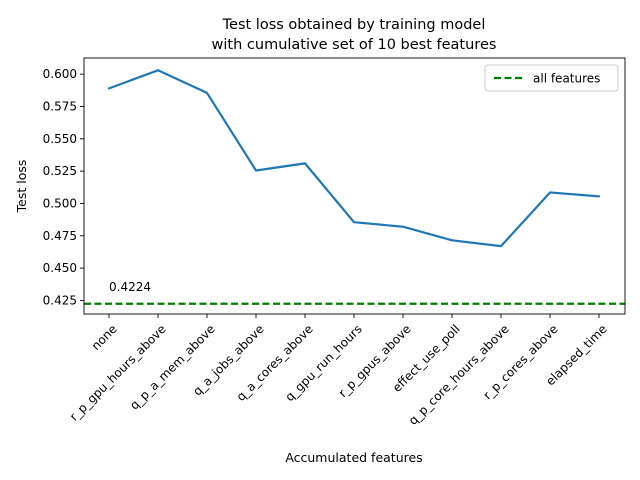 This screenshot has width=640, height=480. What do you see at coordinates (172, 367) in the screenshot?
I see `x-tick-label: q_p_a_mem_above` at bounding box center [172, 367].